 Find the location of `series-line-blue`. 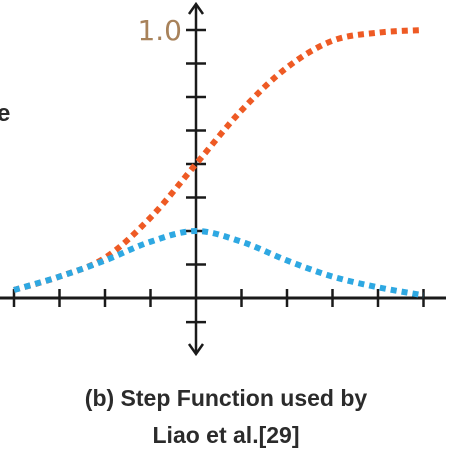

series-line-blue is located at coordinates (219, 263).